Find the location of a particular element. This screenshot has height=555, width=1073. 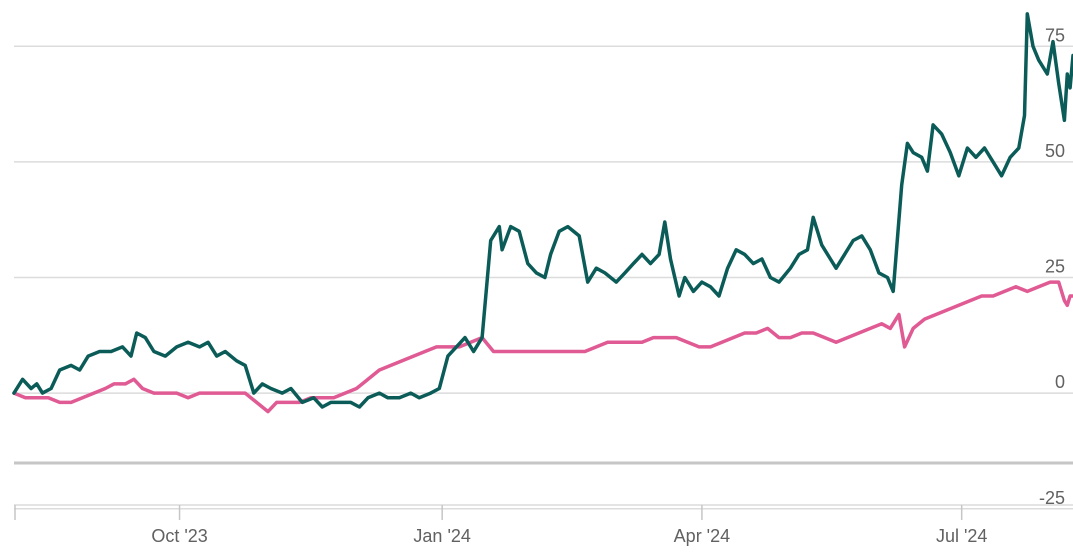

x-tick-label: Jan '24 is located at coordinates (441, 536).